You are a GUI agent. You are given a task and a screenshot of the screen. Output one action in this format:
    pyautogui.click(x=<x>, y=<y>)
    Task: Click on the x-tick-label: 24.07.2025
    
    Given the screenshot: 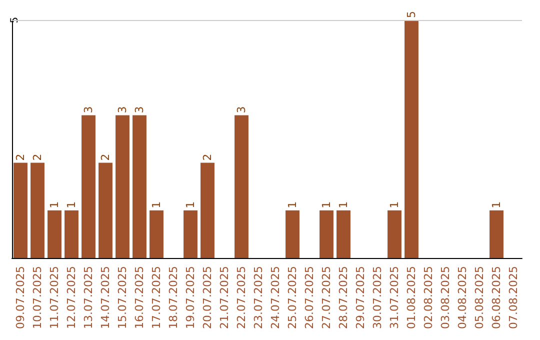 What is the action you would take?
    pyautogui.click(x=275, y=298)
    